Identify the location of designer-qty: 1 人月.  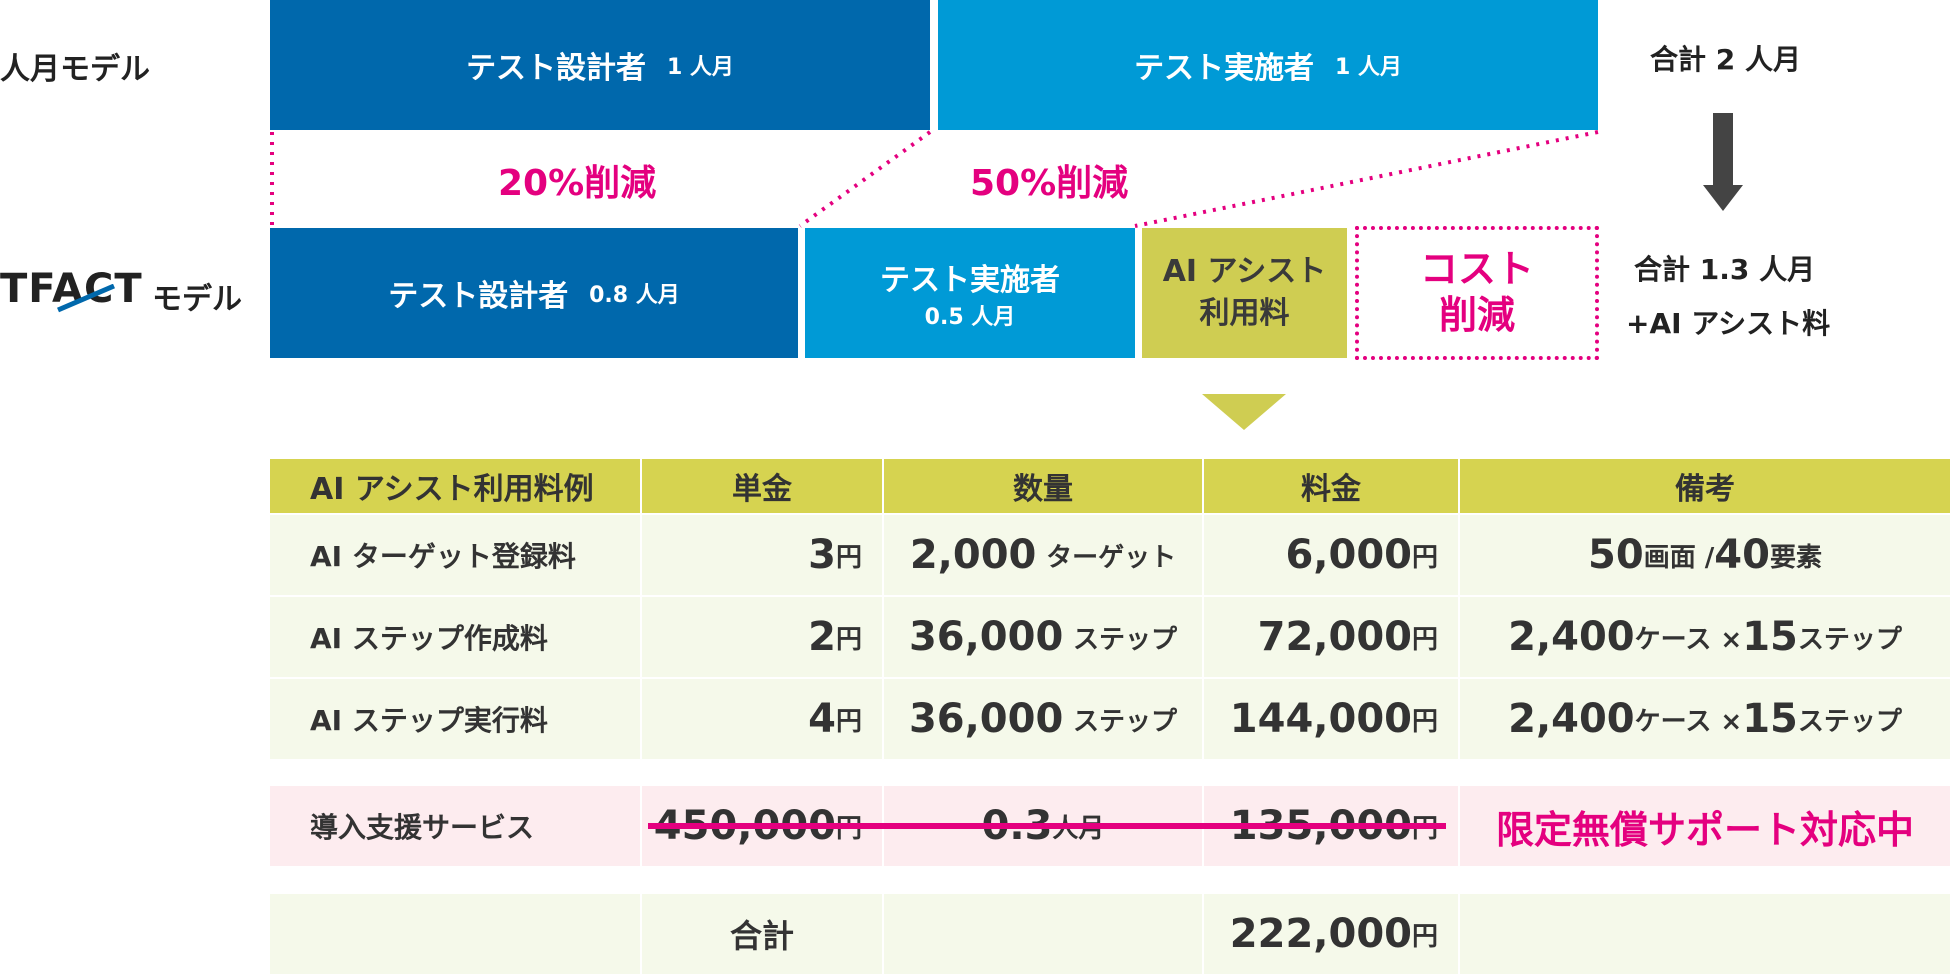
(700, 67).